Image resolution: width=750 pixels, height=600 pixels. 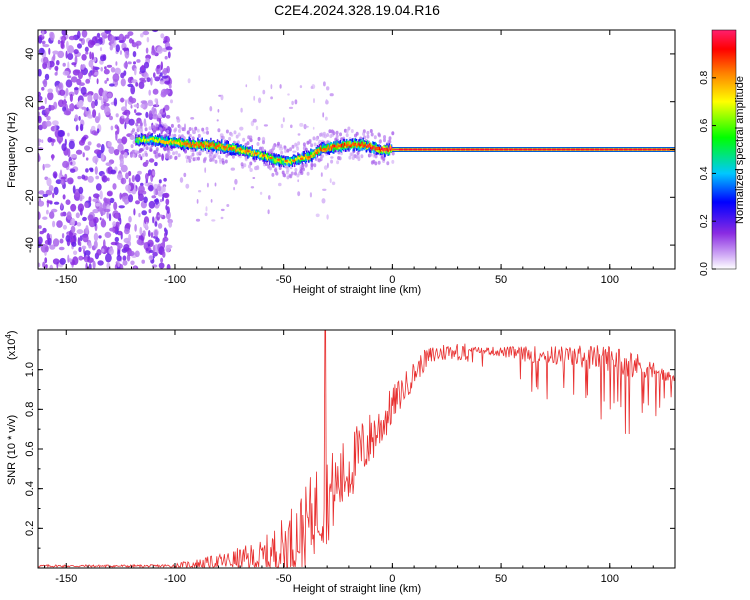 What do you see at coordinates (66, 579) in the screenshot?
I see `x-tick-label: -150` at bounding box center [66, 579].